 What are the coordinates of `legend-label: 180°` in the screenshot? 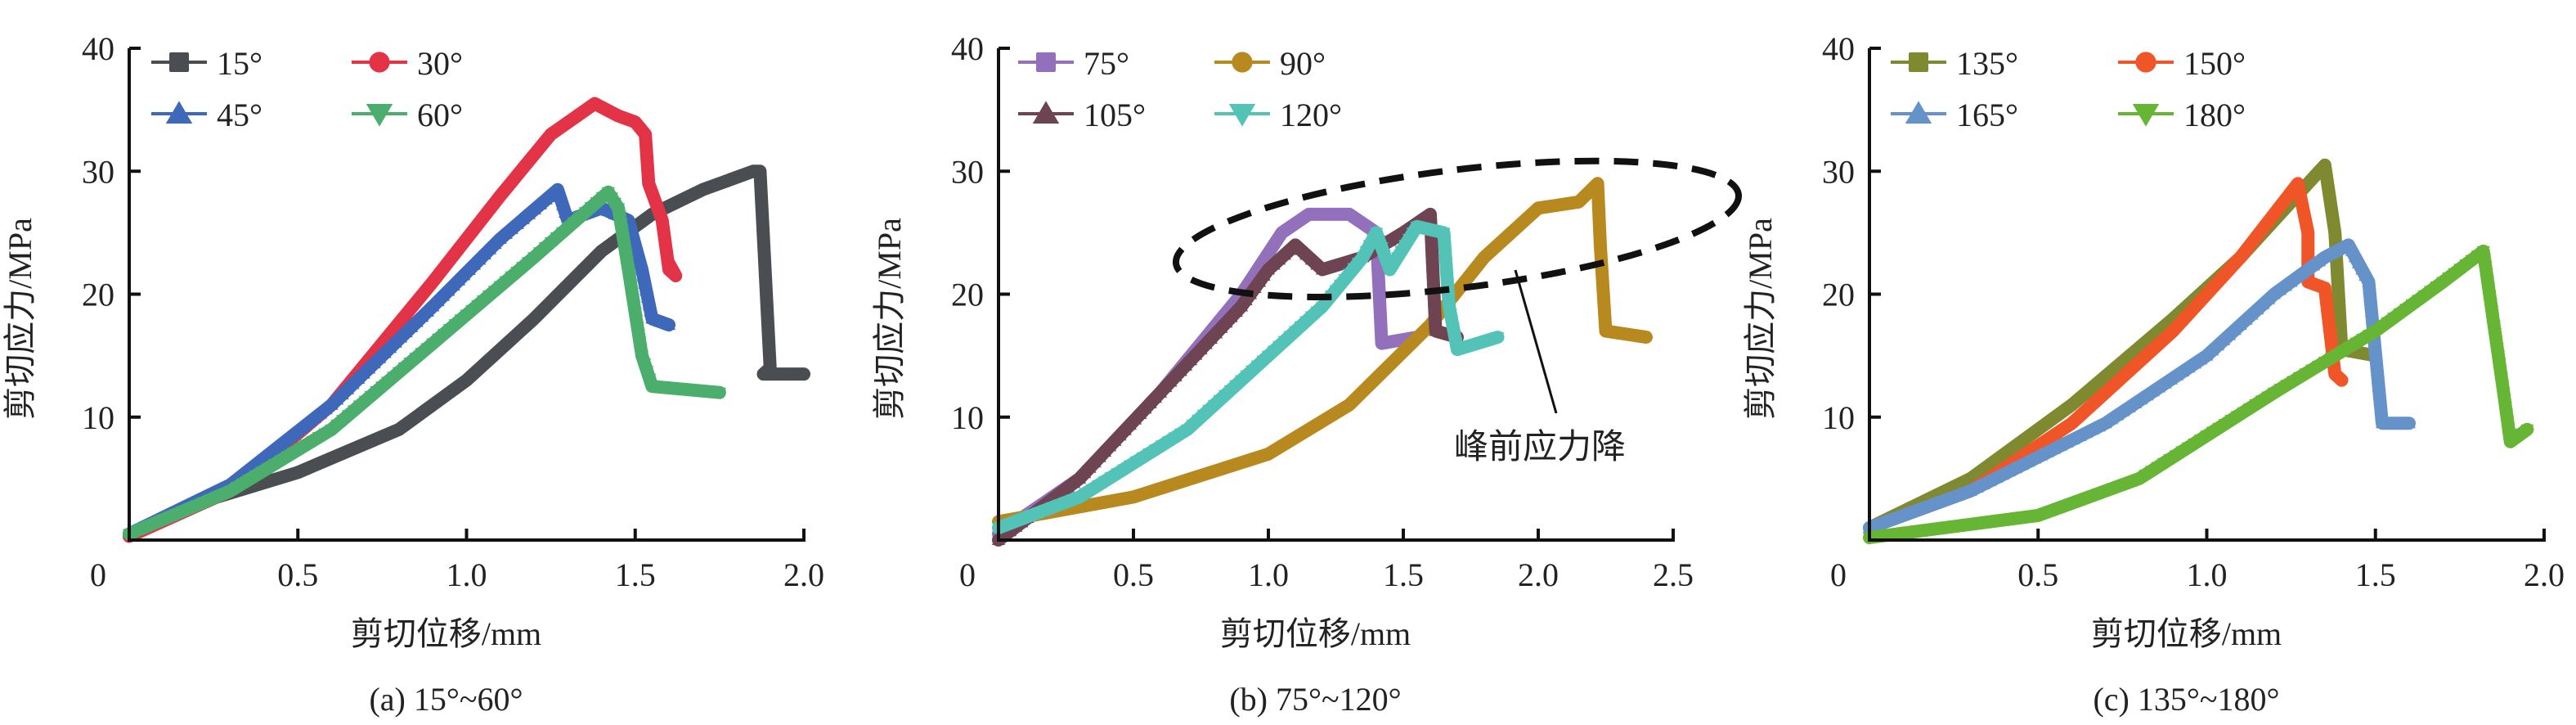 It's located at (2214, 115).